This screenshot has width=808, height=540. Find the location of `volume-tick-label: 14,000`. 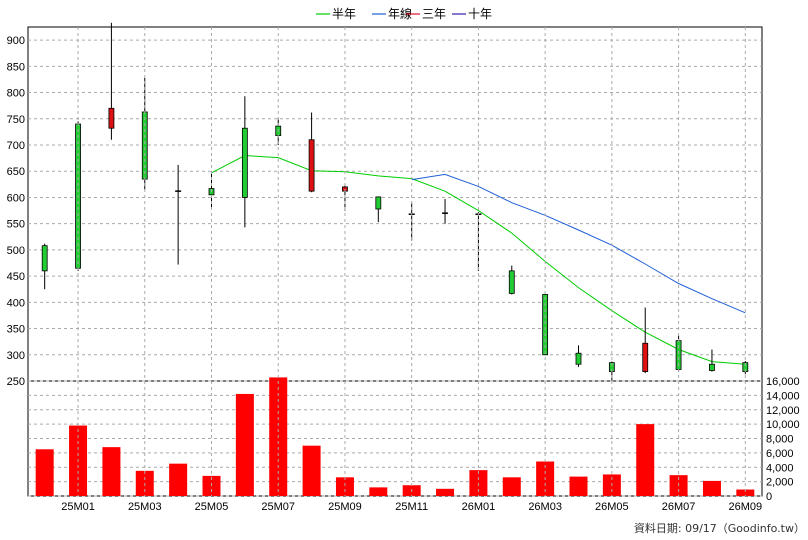

volume-tick-label: 14,000 is located at coordinates (783, 396).